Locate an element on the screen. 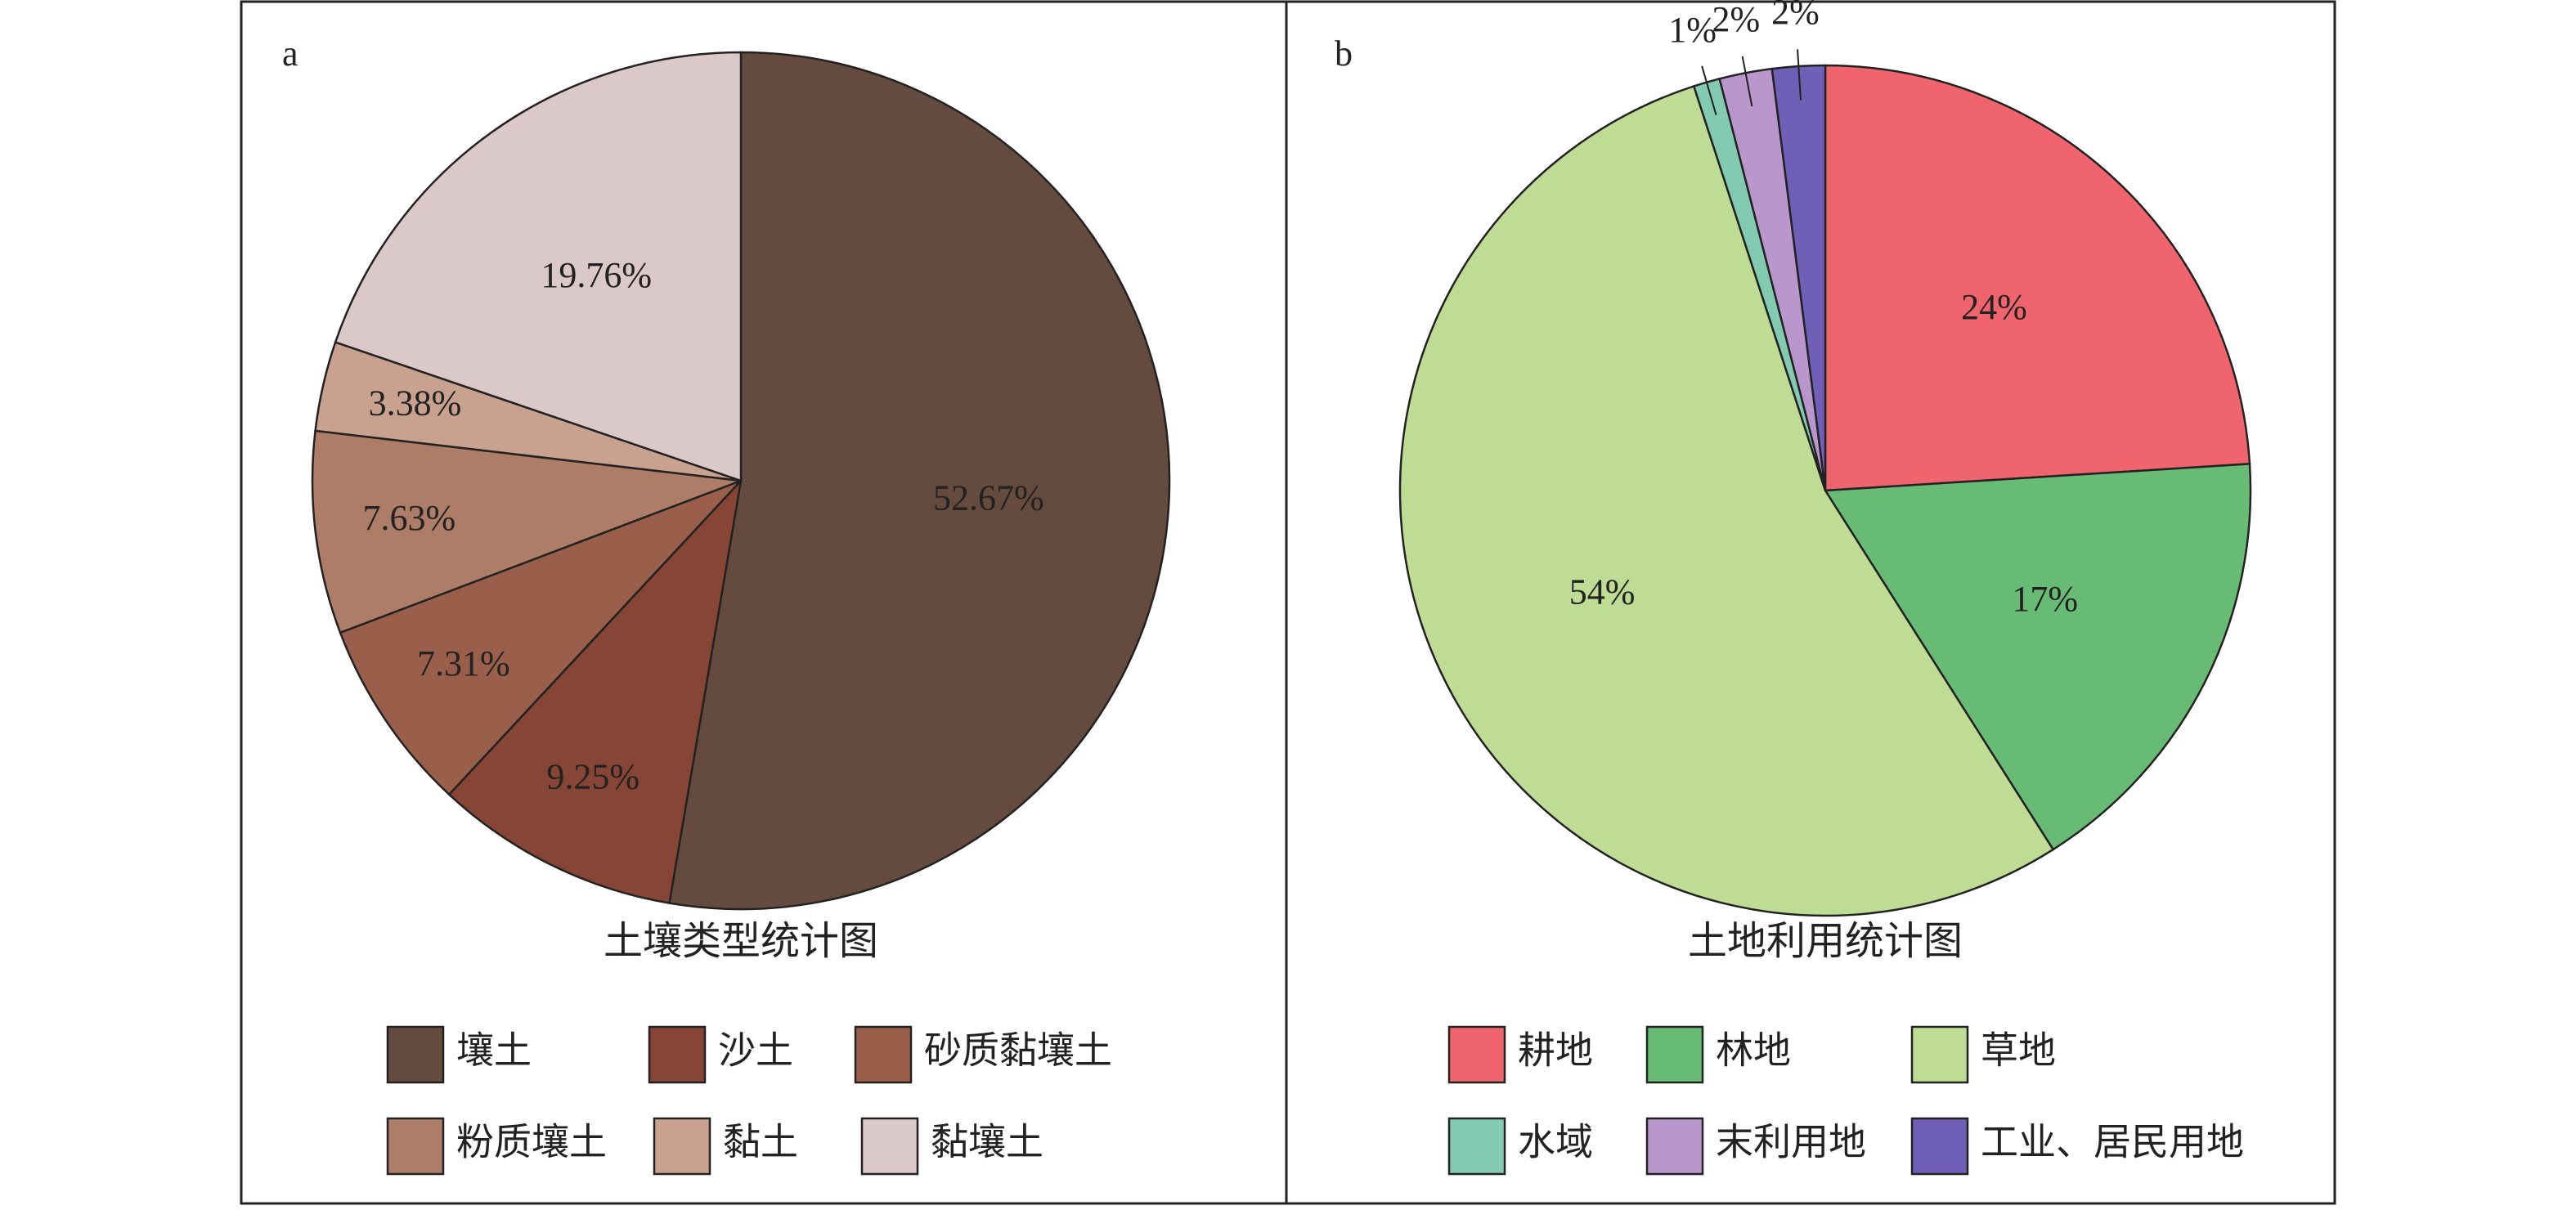 Image resolution: width=2576 pixels, height=1210 pixels. data-label: 7.31% is located at coordinates (464, 663).